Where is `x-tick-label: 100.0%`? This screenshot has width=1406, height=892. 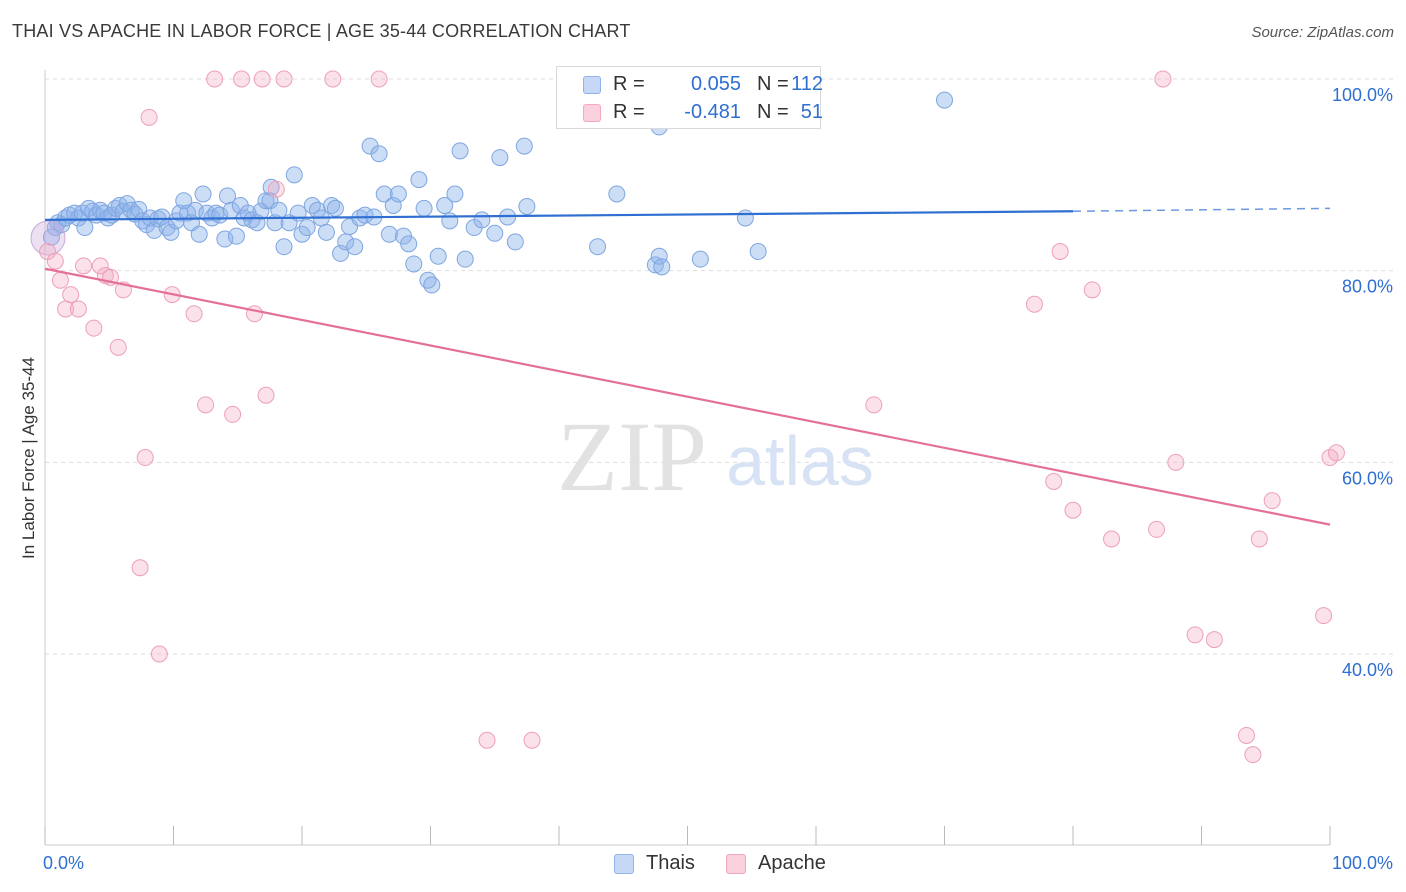 x-tick-label: 100.0% is located at coordinates (1362, 863).